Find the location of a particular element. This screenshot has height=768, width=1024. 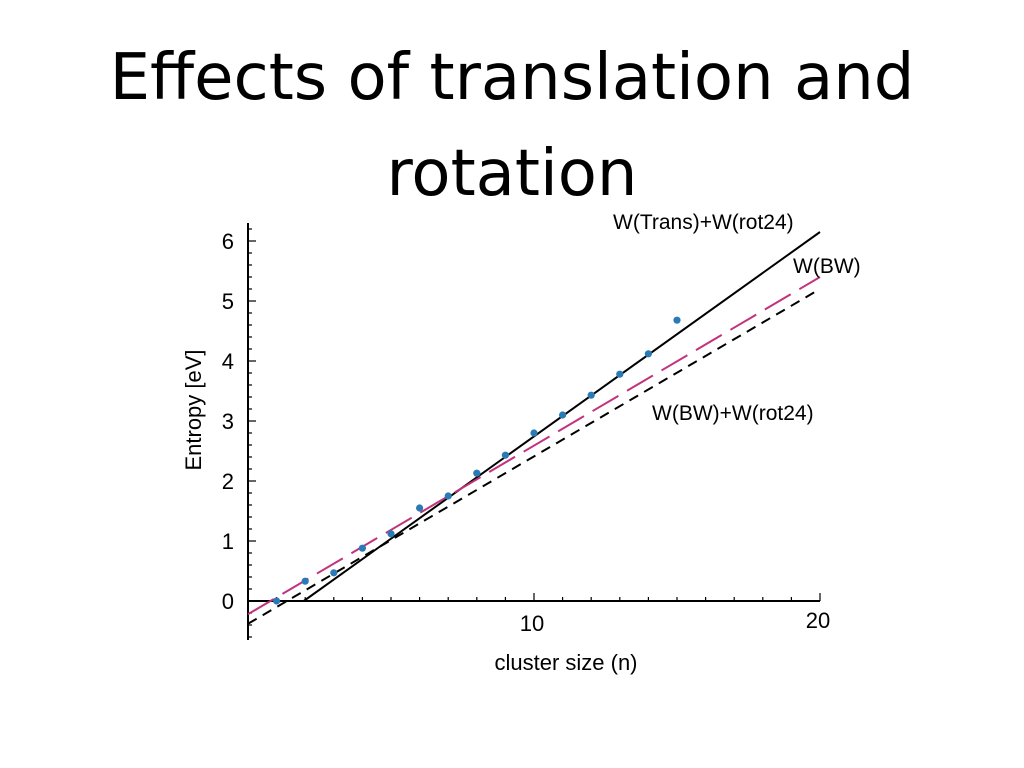

x-tick-label: 10 is located at coordinates (532, 623).